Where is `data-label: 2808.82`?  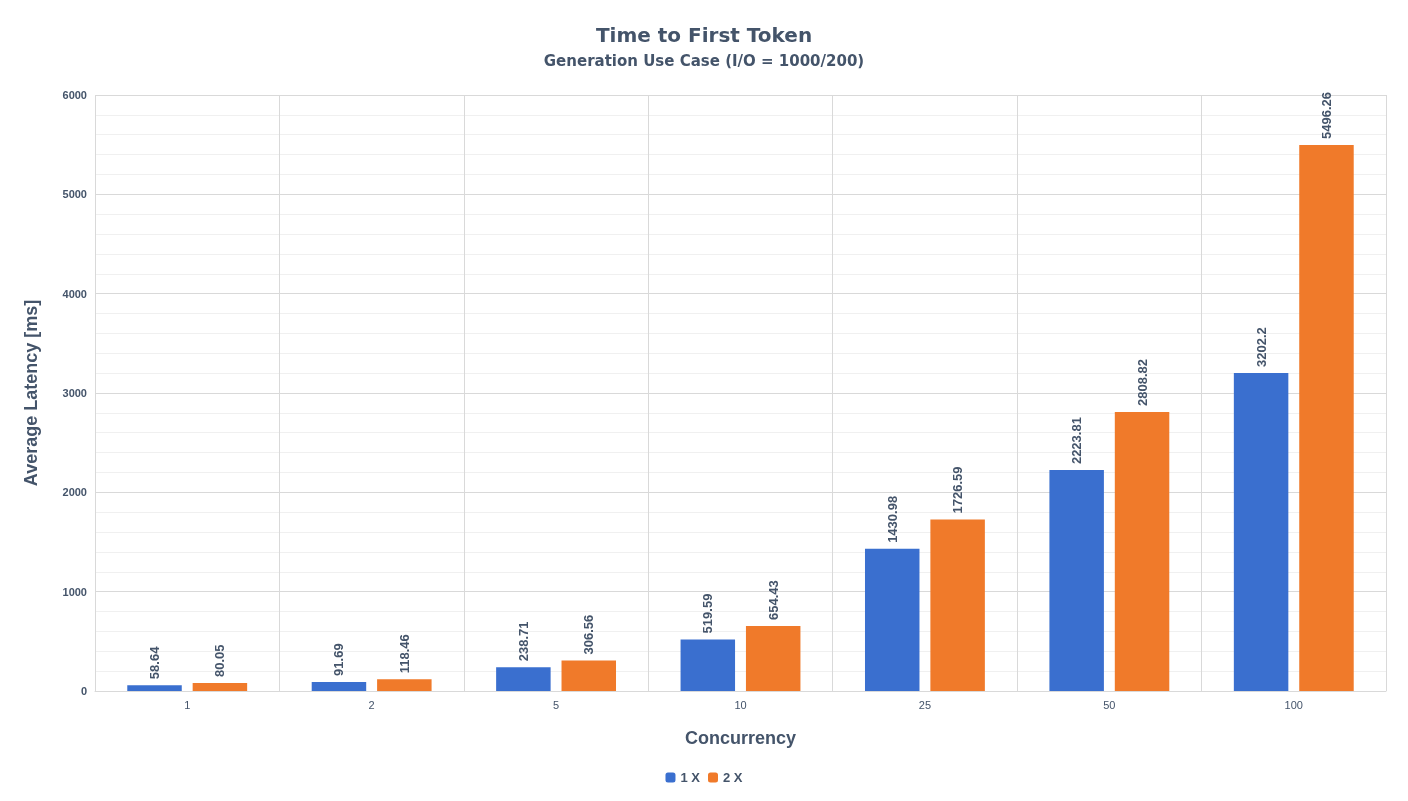 data-label: 2808.82 is located at coordinates (1142, 382).